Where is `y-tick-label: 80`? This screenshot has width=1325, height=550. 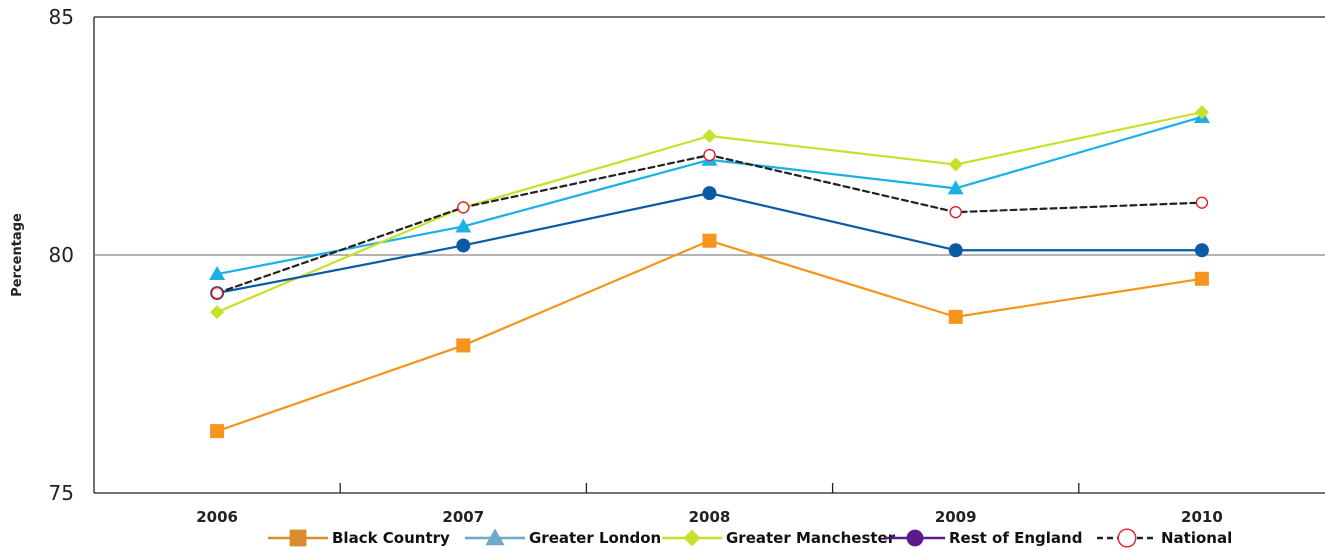
y-tick-label: 80 is located at coordinates (61, 255).